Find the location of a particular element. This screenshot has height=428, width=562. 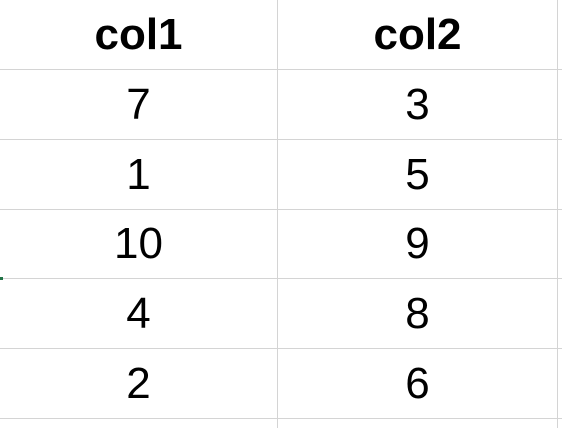

table-cell: 5 is located at coordinates (417, 174).